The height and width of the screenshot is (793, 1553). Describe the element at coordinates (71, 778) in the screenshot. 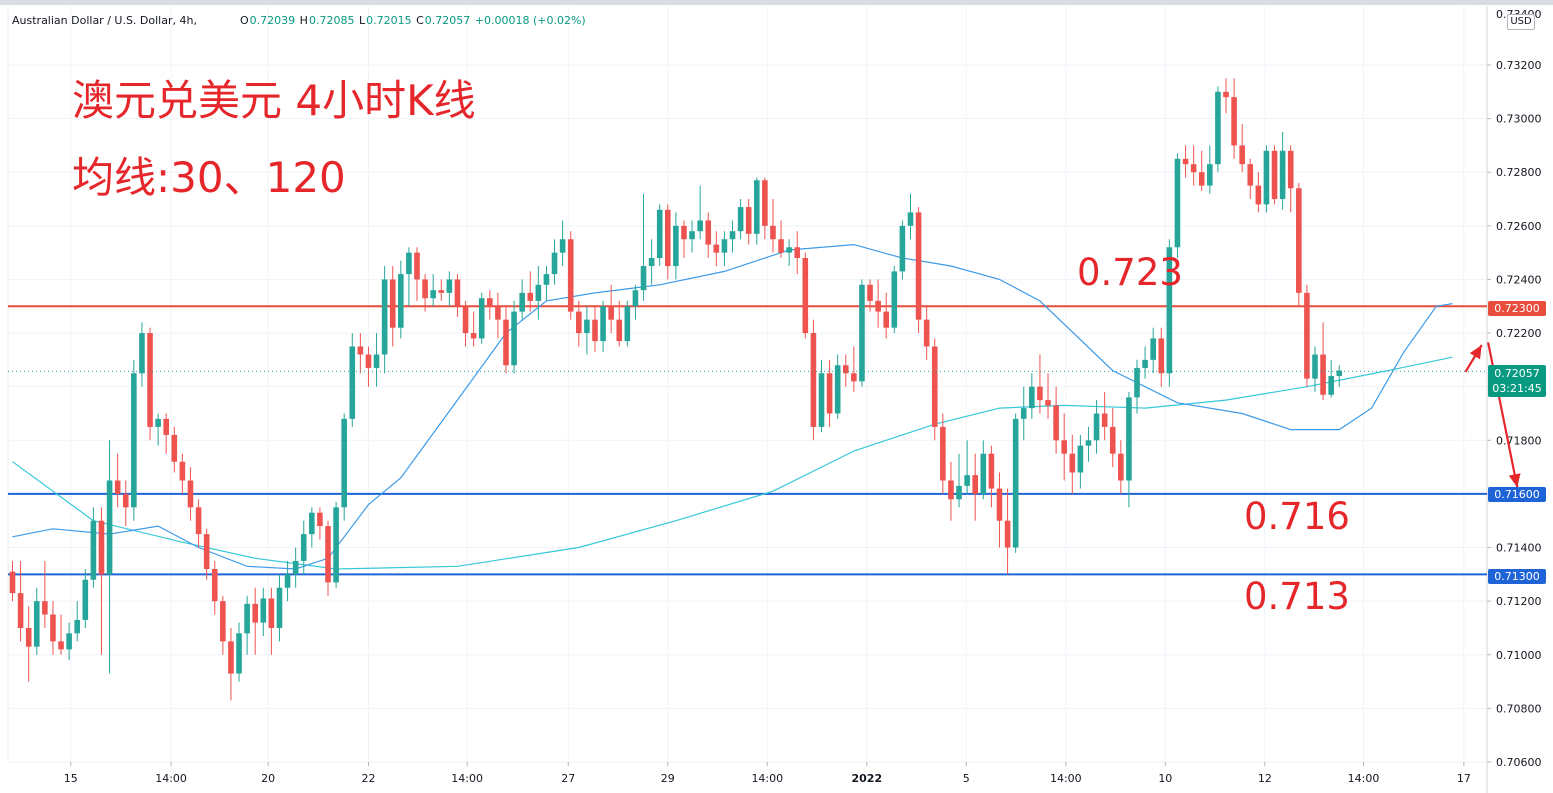

I see `x-tick-label: 15` at that location.